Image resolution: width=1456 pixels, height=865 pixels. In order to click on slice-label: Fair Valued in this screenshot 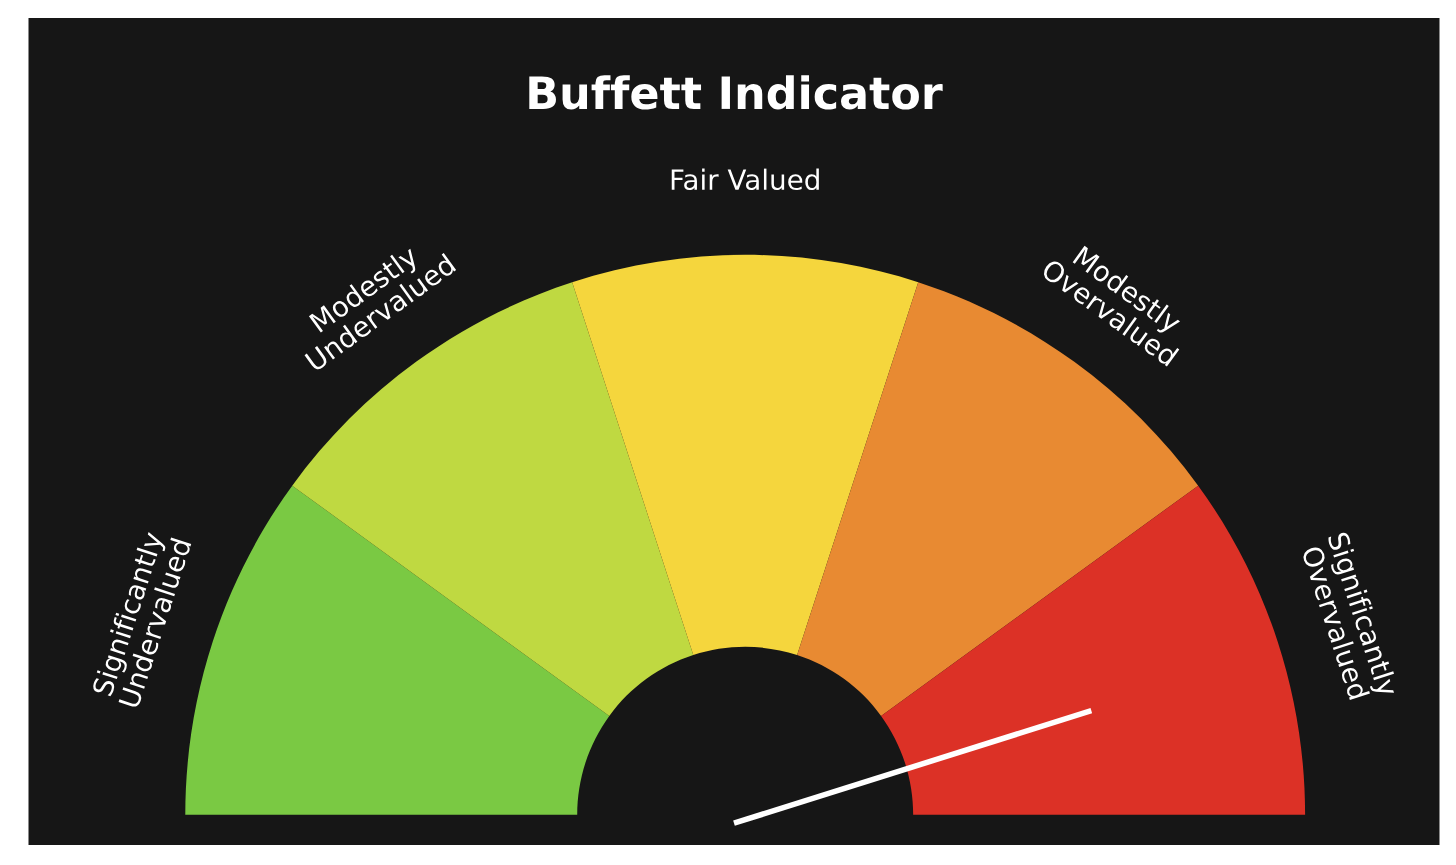, I will do `click(745, 179)`.